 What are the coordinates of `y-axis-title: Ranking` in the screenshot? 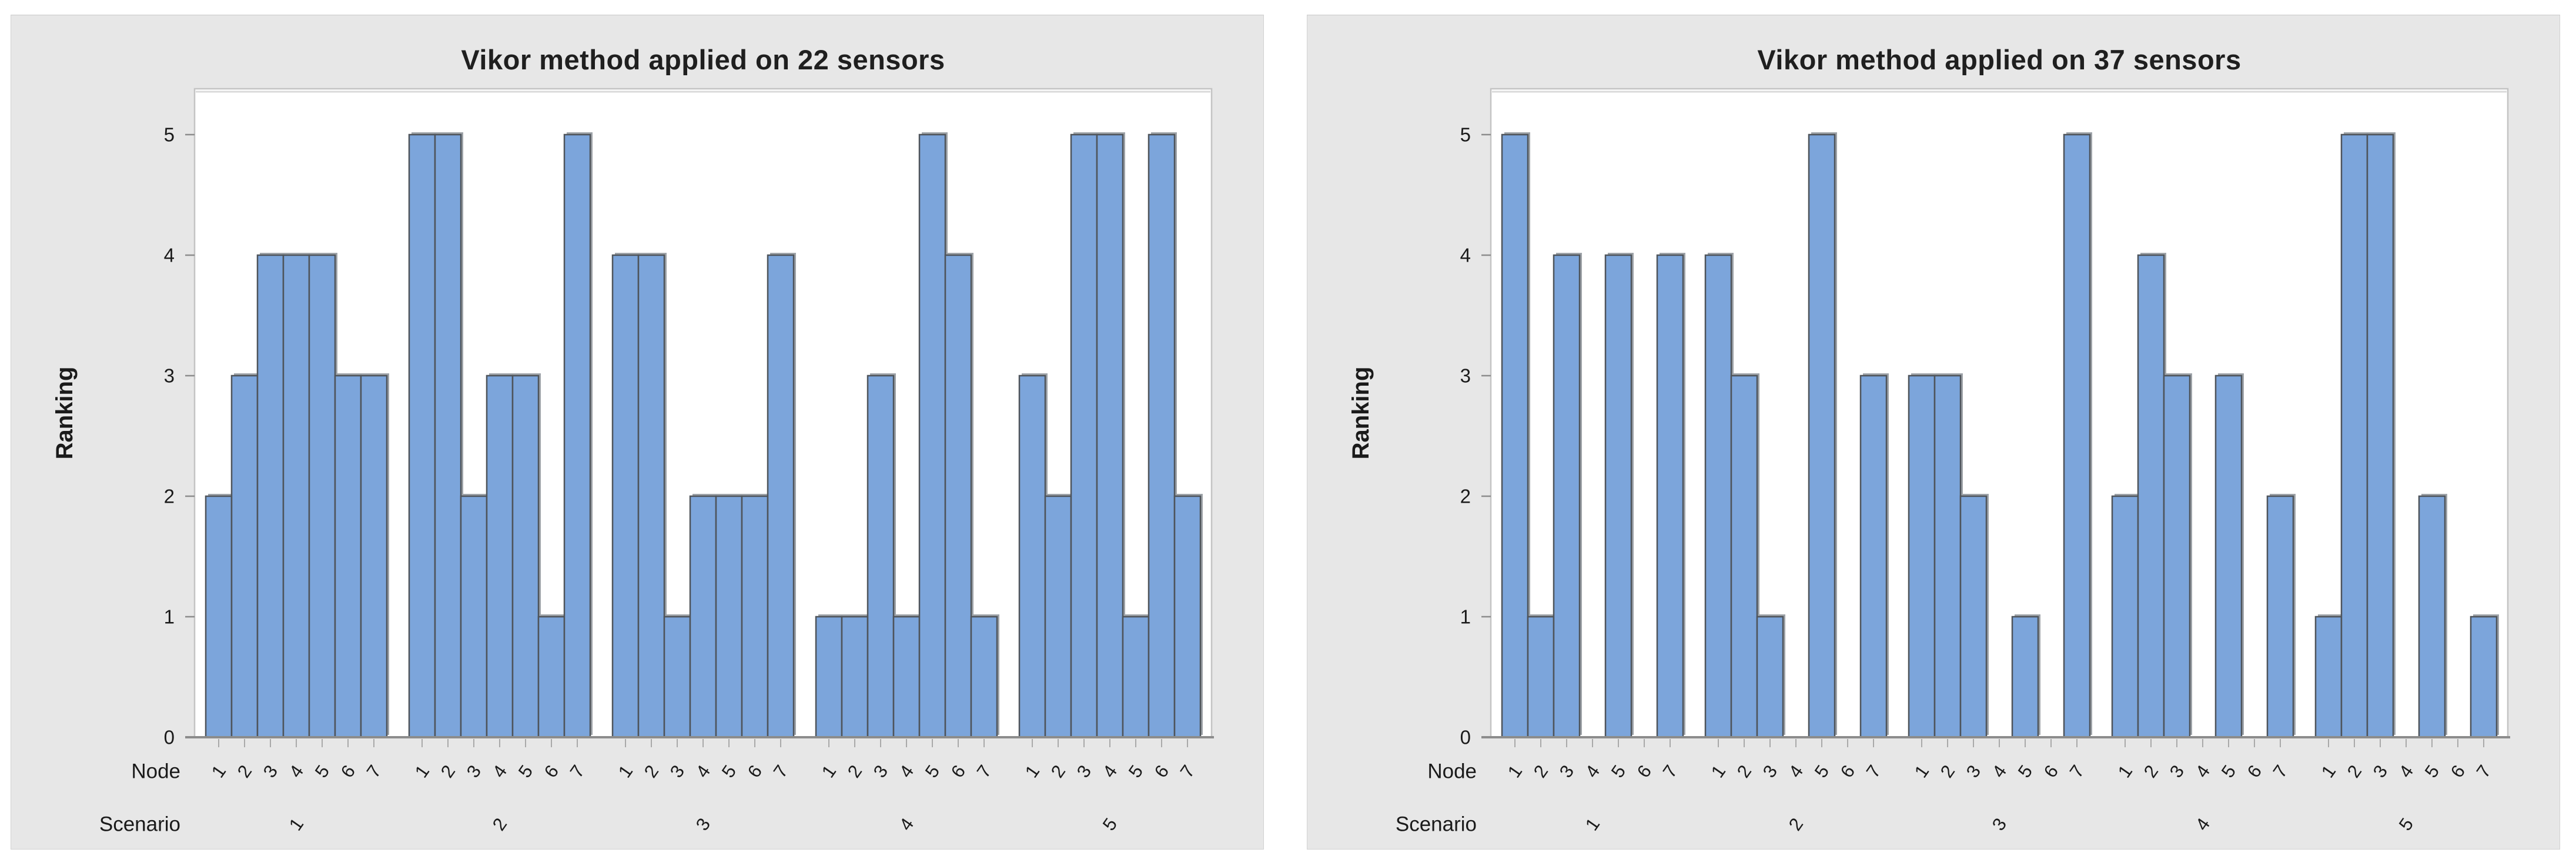 It's located at (1361, 413).